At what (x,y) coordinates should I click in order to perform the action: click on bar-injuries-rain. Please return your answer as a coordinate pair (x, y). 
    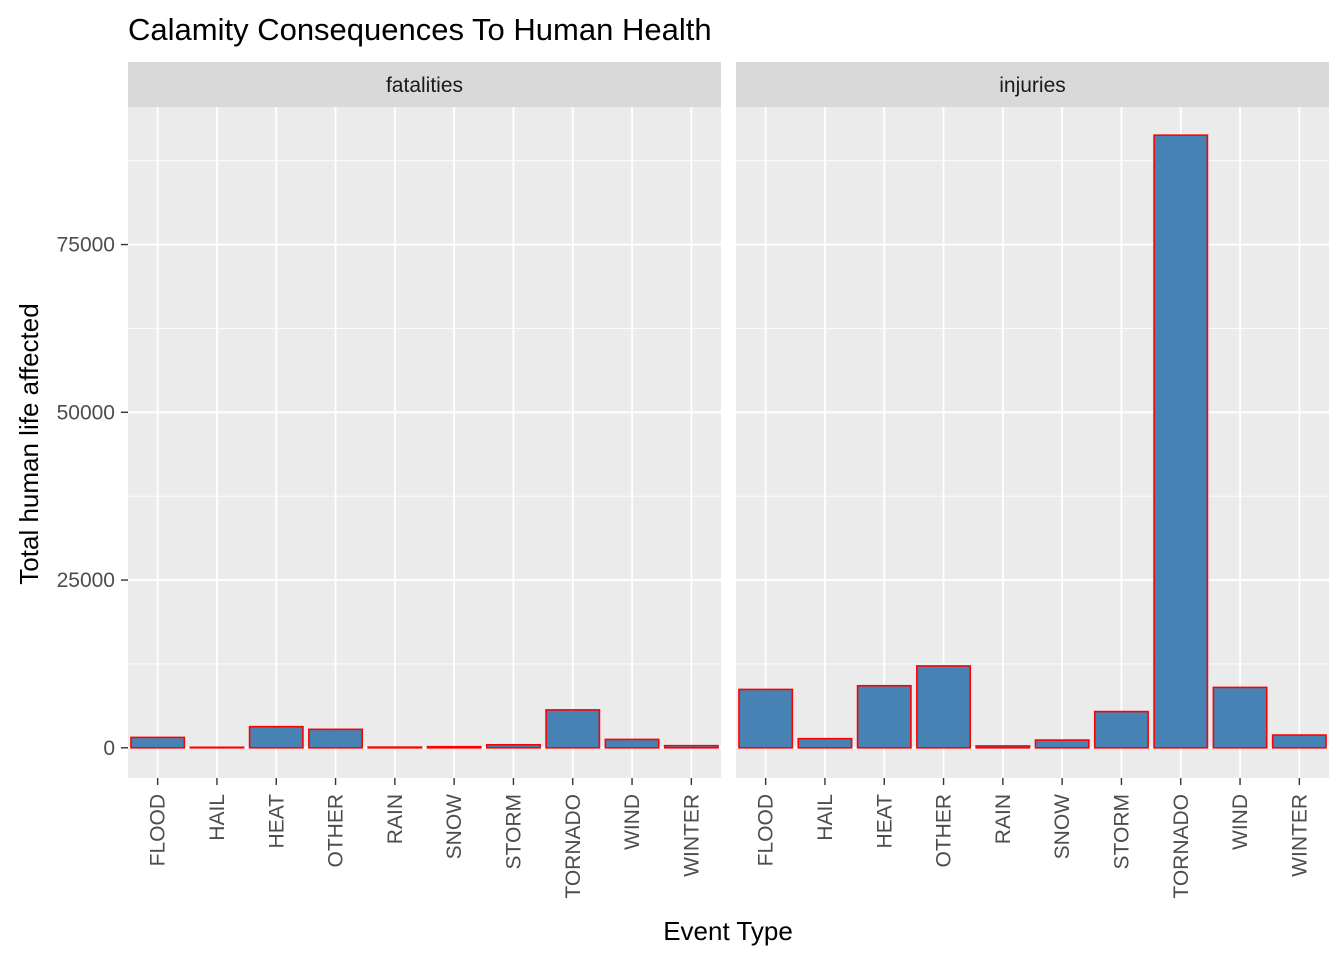
    Looking at the image, I should click on (1003, 747).